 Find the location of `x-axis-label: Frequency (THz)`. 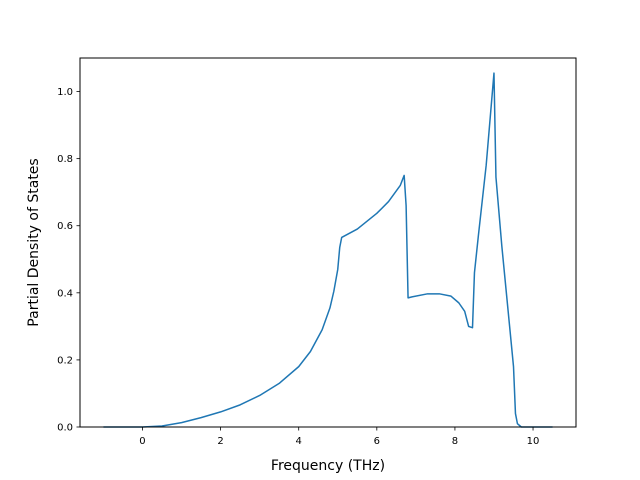

x-axis-label: Frequency (THz) is located at coordinates (328, 466).